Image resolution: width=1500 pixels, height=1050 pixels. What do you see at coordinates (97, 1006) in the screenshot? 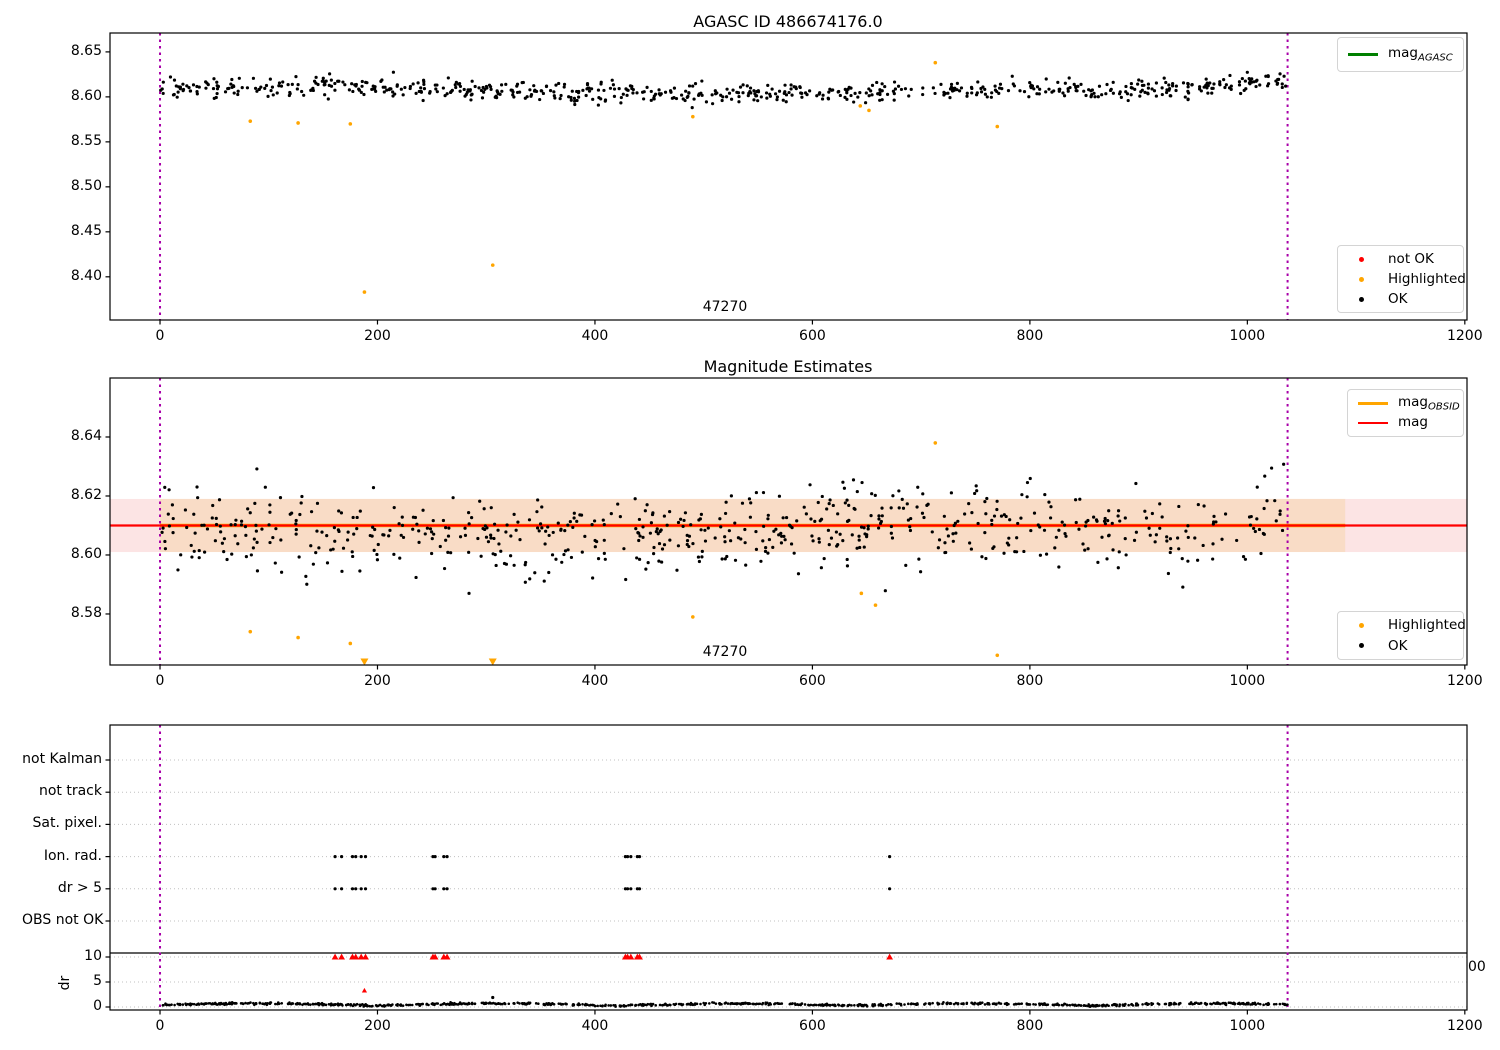
I see `dr-tick-label: 0` at bounding box center [97, 1006].